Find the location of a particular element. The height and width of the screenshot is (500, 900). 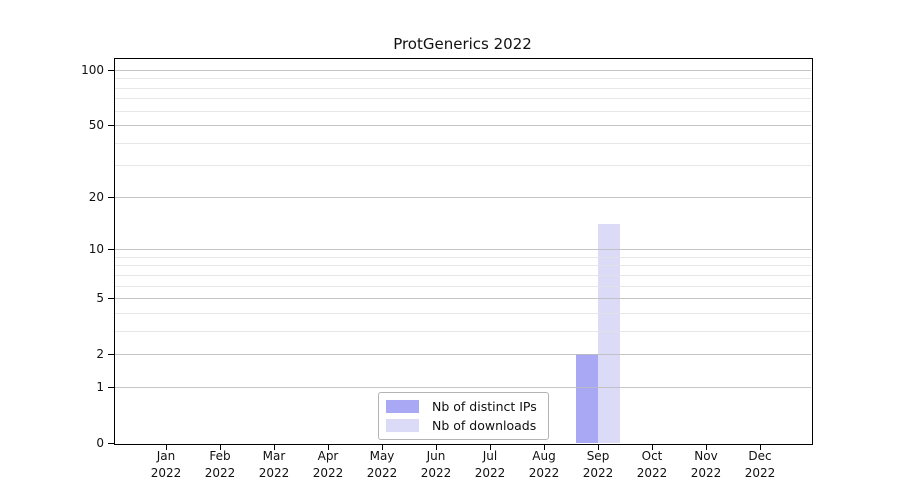

legend-label: Nb of distinct IPs is located at coordinates (484, 406).